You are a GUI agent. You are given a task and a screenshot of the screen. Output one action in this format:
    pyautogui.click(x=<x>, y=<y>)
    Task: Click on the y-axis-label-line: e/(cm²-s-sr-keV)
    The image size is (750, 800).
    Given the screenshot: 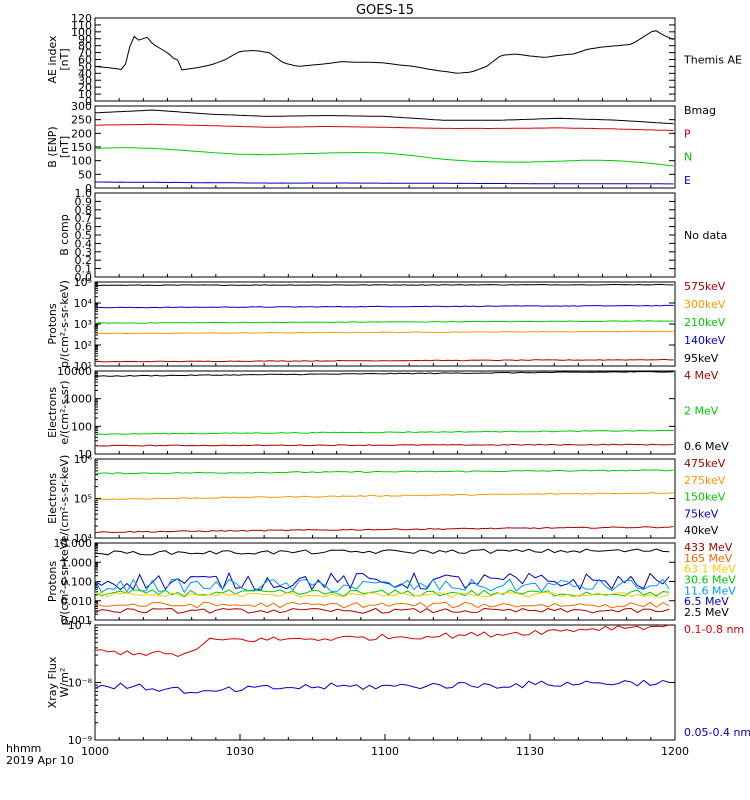 What is the action you would take?
    pyautogui.click(x=64, y=499)
    